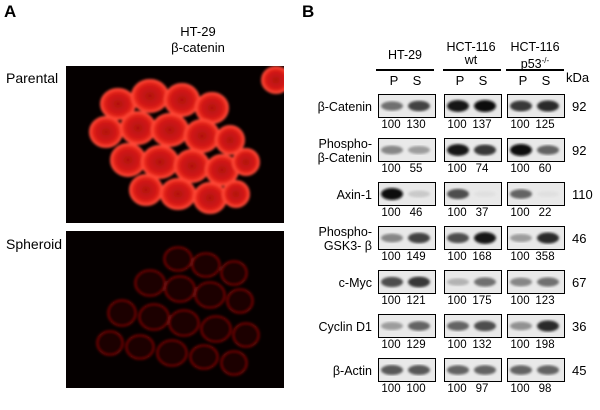 Image resolution: width=600 pixels, height=410 pixels. What do you see at coordinates (347, 246) in the screenshot?
I see `protein-label-line2: GSK3- β` at bounding box center [347, 246].